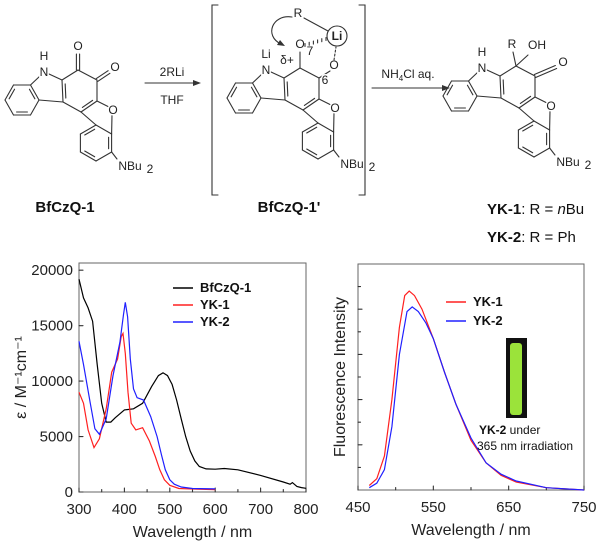 This screenshot has height=548, width=600. Describe the element at coordinates (172, 86) in the screenshot. I see `reaction-arrow-1: 2RLi THF` at that location.